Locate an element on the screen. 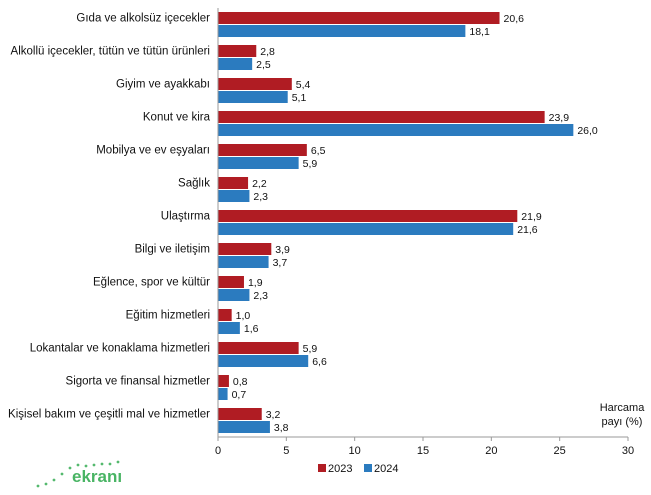 The image size is (651, 495). data-label-2023: 2,8 is located at coordinates (267, 52).